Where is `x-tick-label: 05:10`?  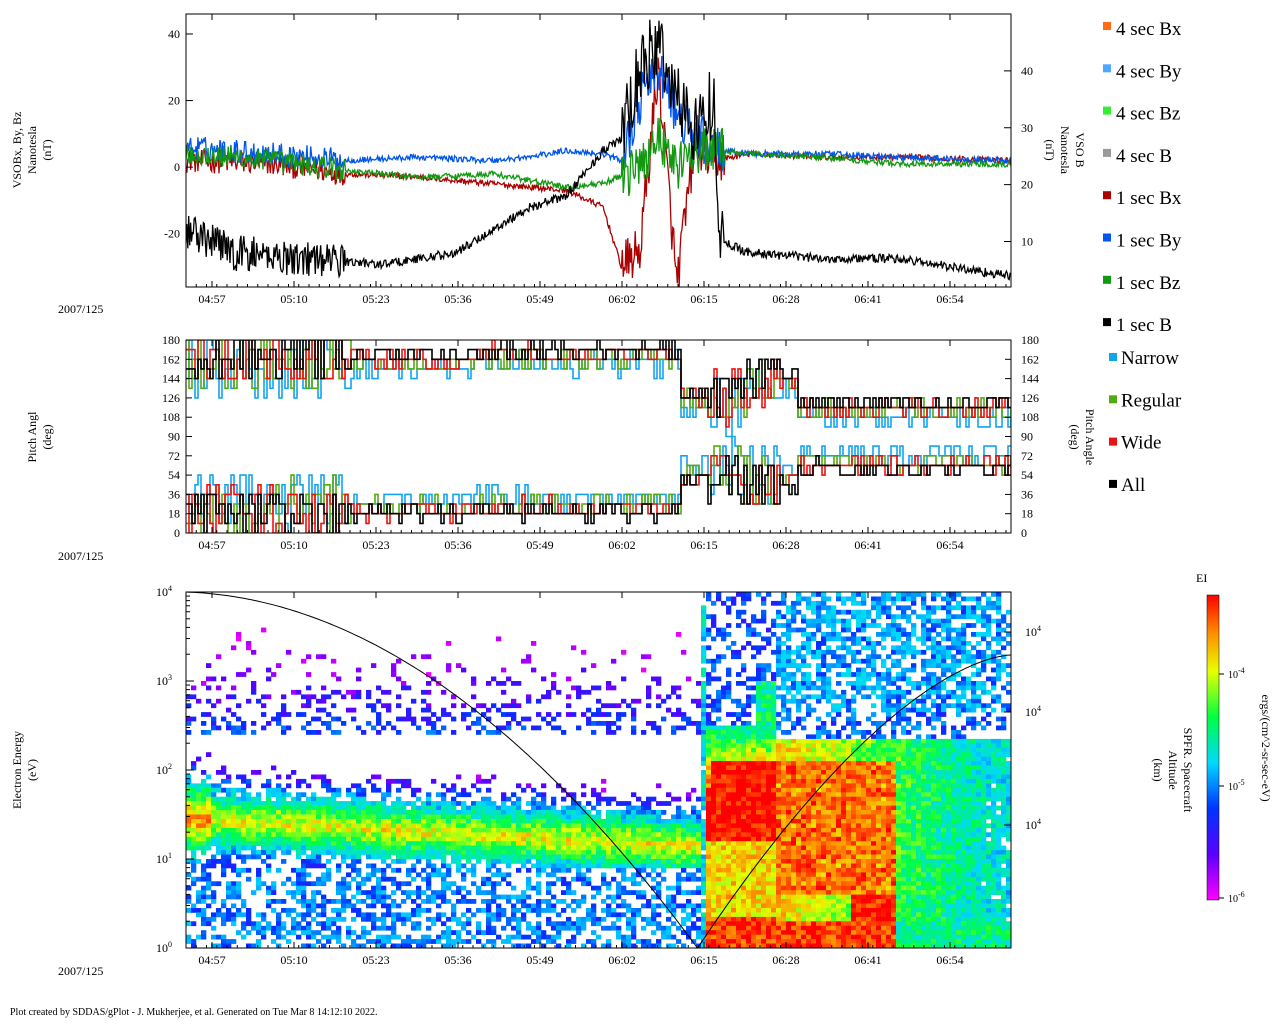
x-tick-label: 05:10 is located at coordinates (293, 299).